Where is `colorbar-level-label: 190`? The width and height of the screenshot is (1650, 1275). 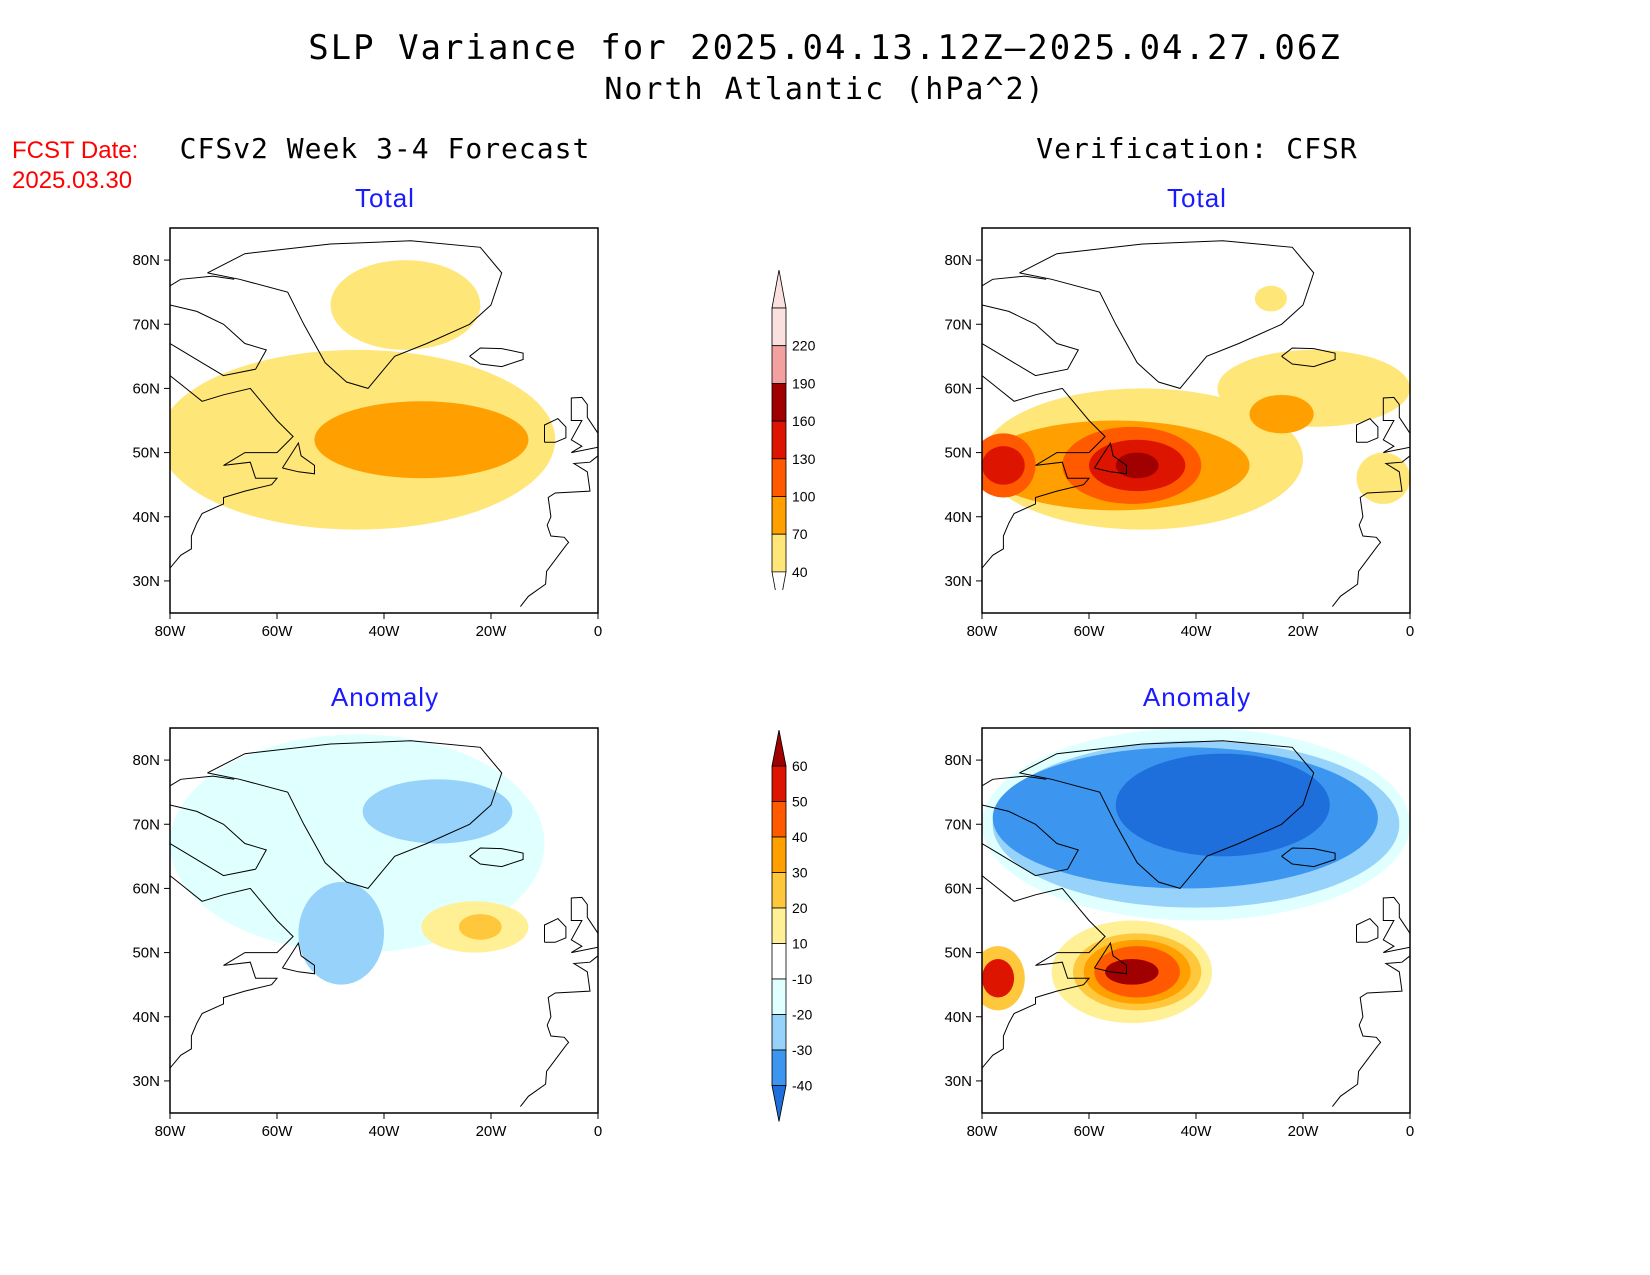
colorbar-level-label: 190 is located at coordinates (804, 383).